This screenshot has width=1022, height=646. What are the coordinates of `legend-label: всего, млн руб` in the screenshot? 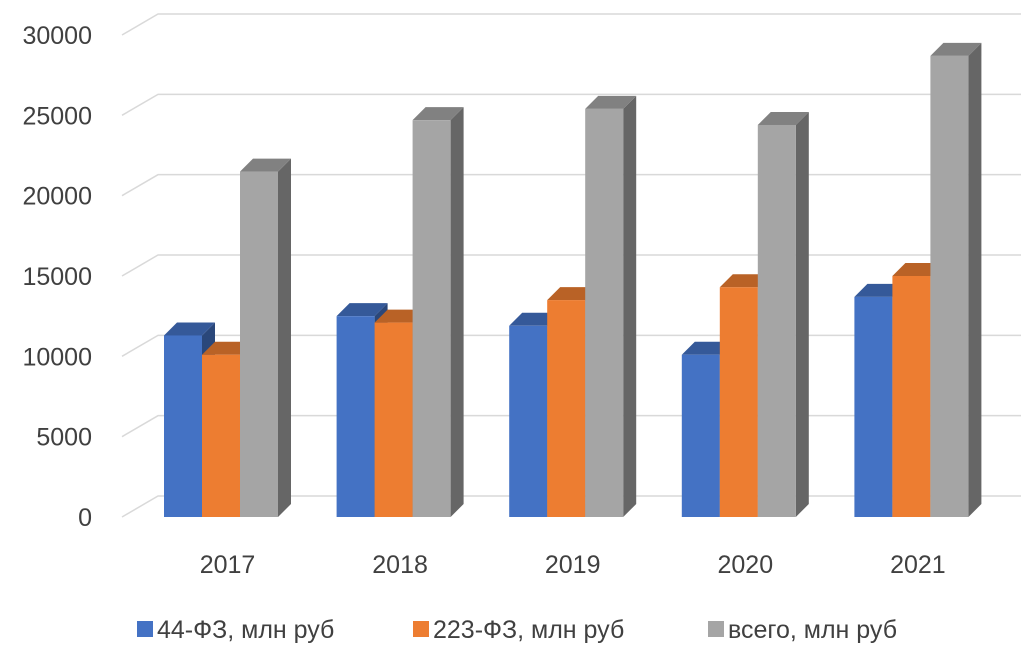 It's located at (812, 630).